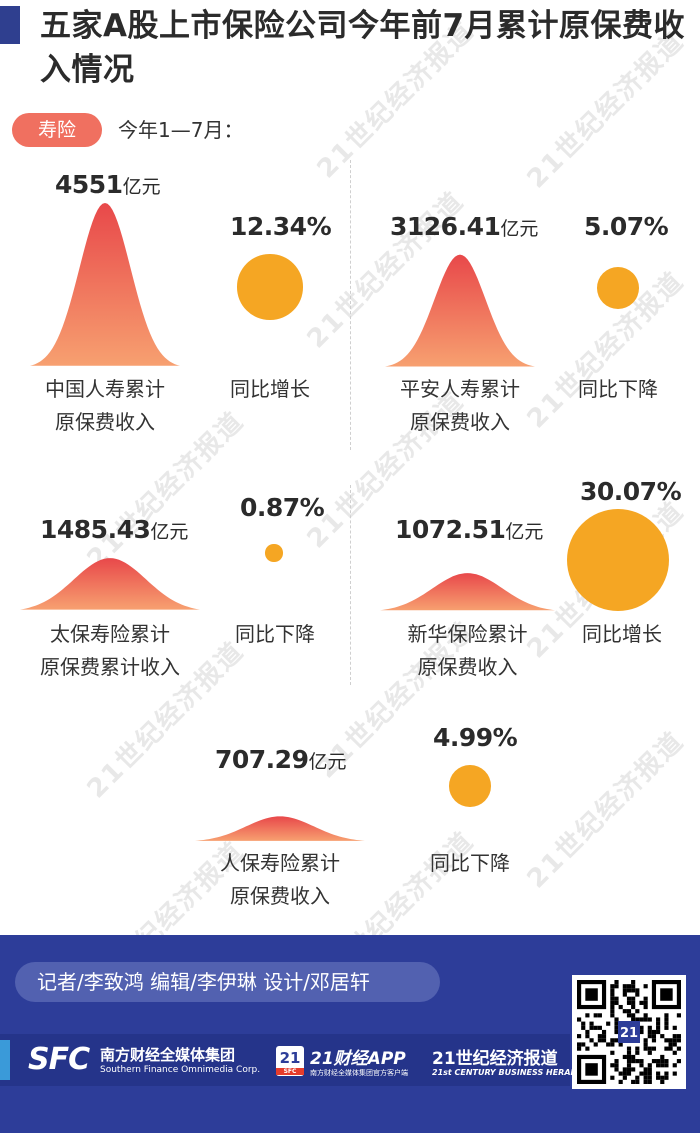 The image size is (700, 1133). I want to click on premium-curve-china-life, so click(105, 284).